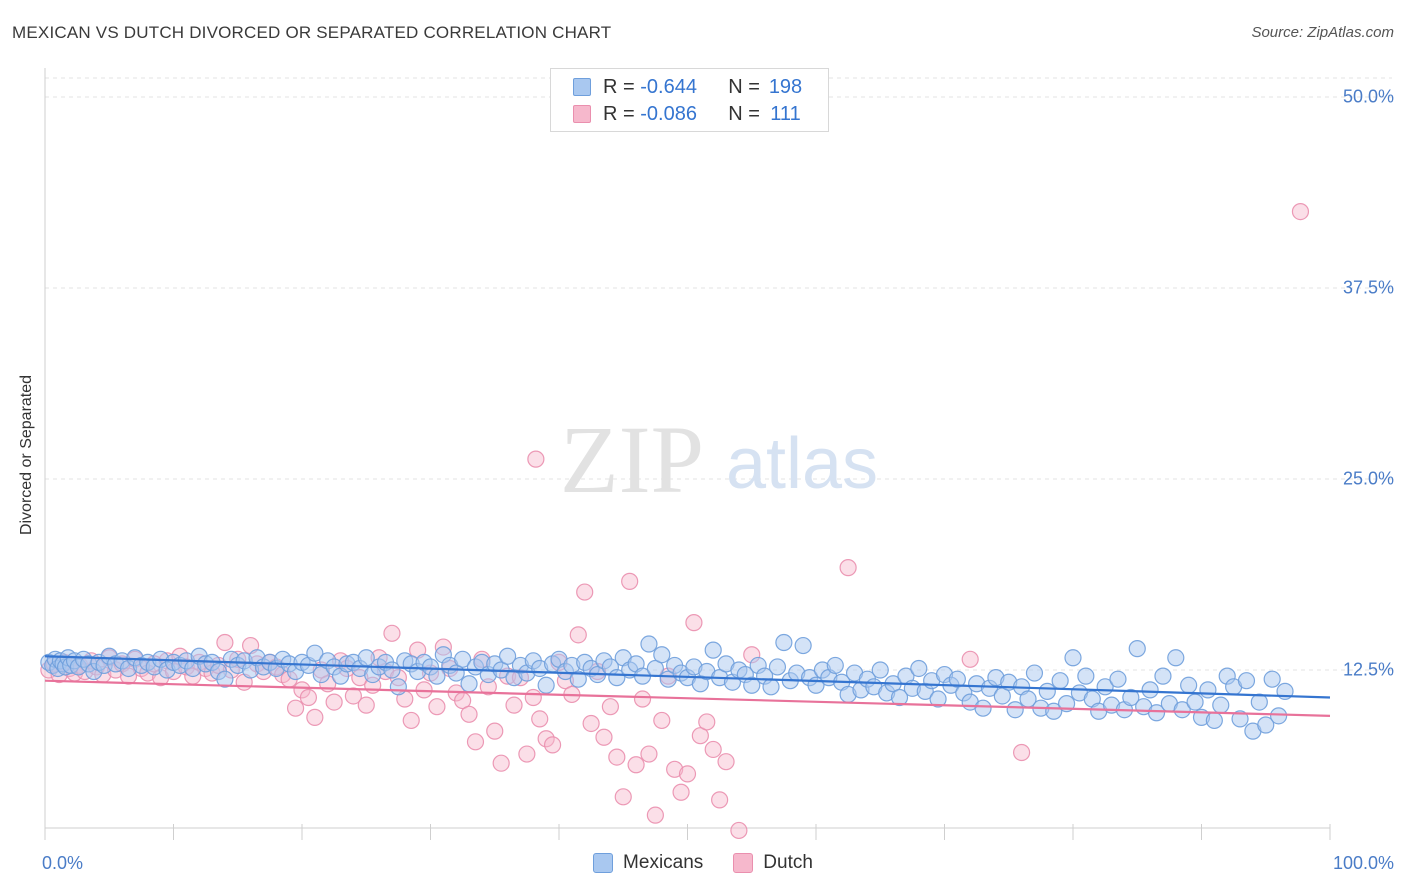 The width and height of the screenshot is (1406, 892). Describe the element at coordinates (687, 698) in the screenshot. I see `dutch-trend-line` at that location.